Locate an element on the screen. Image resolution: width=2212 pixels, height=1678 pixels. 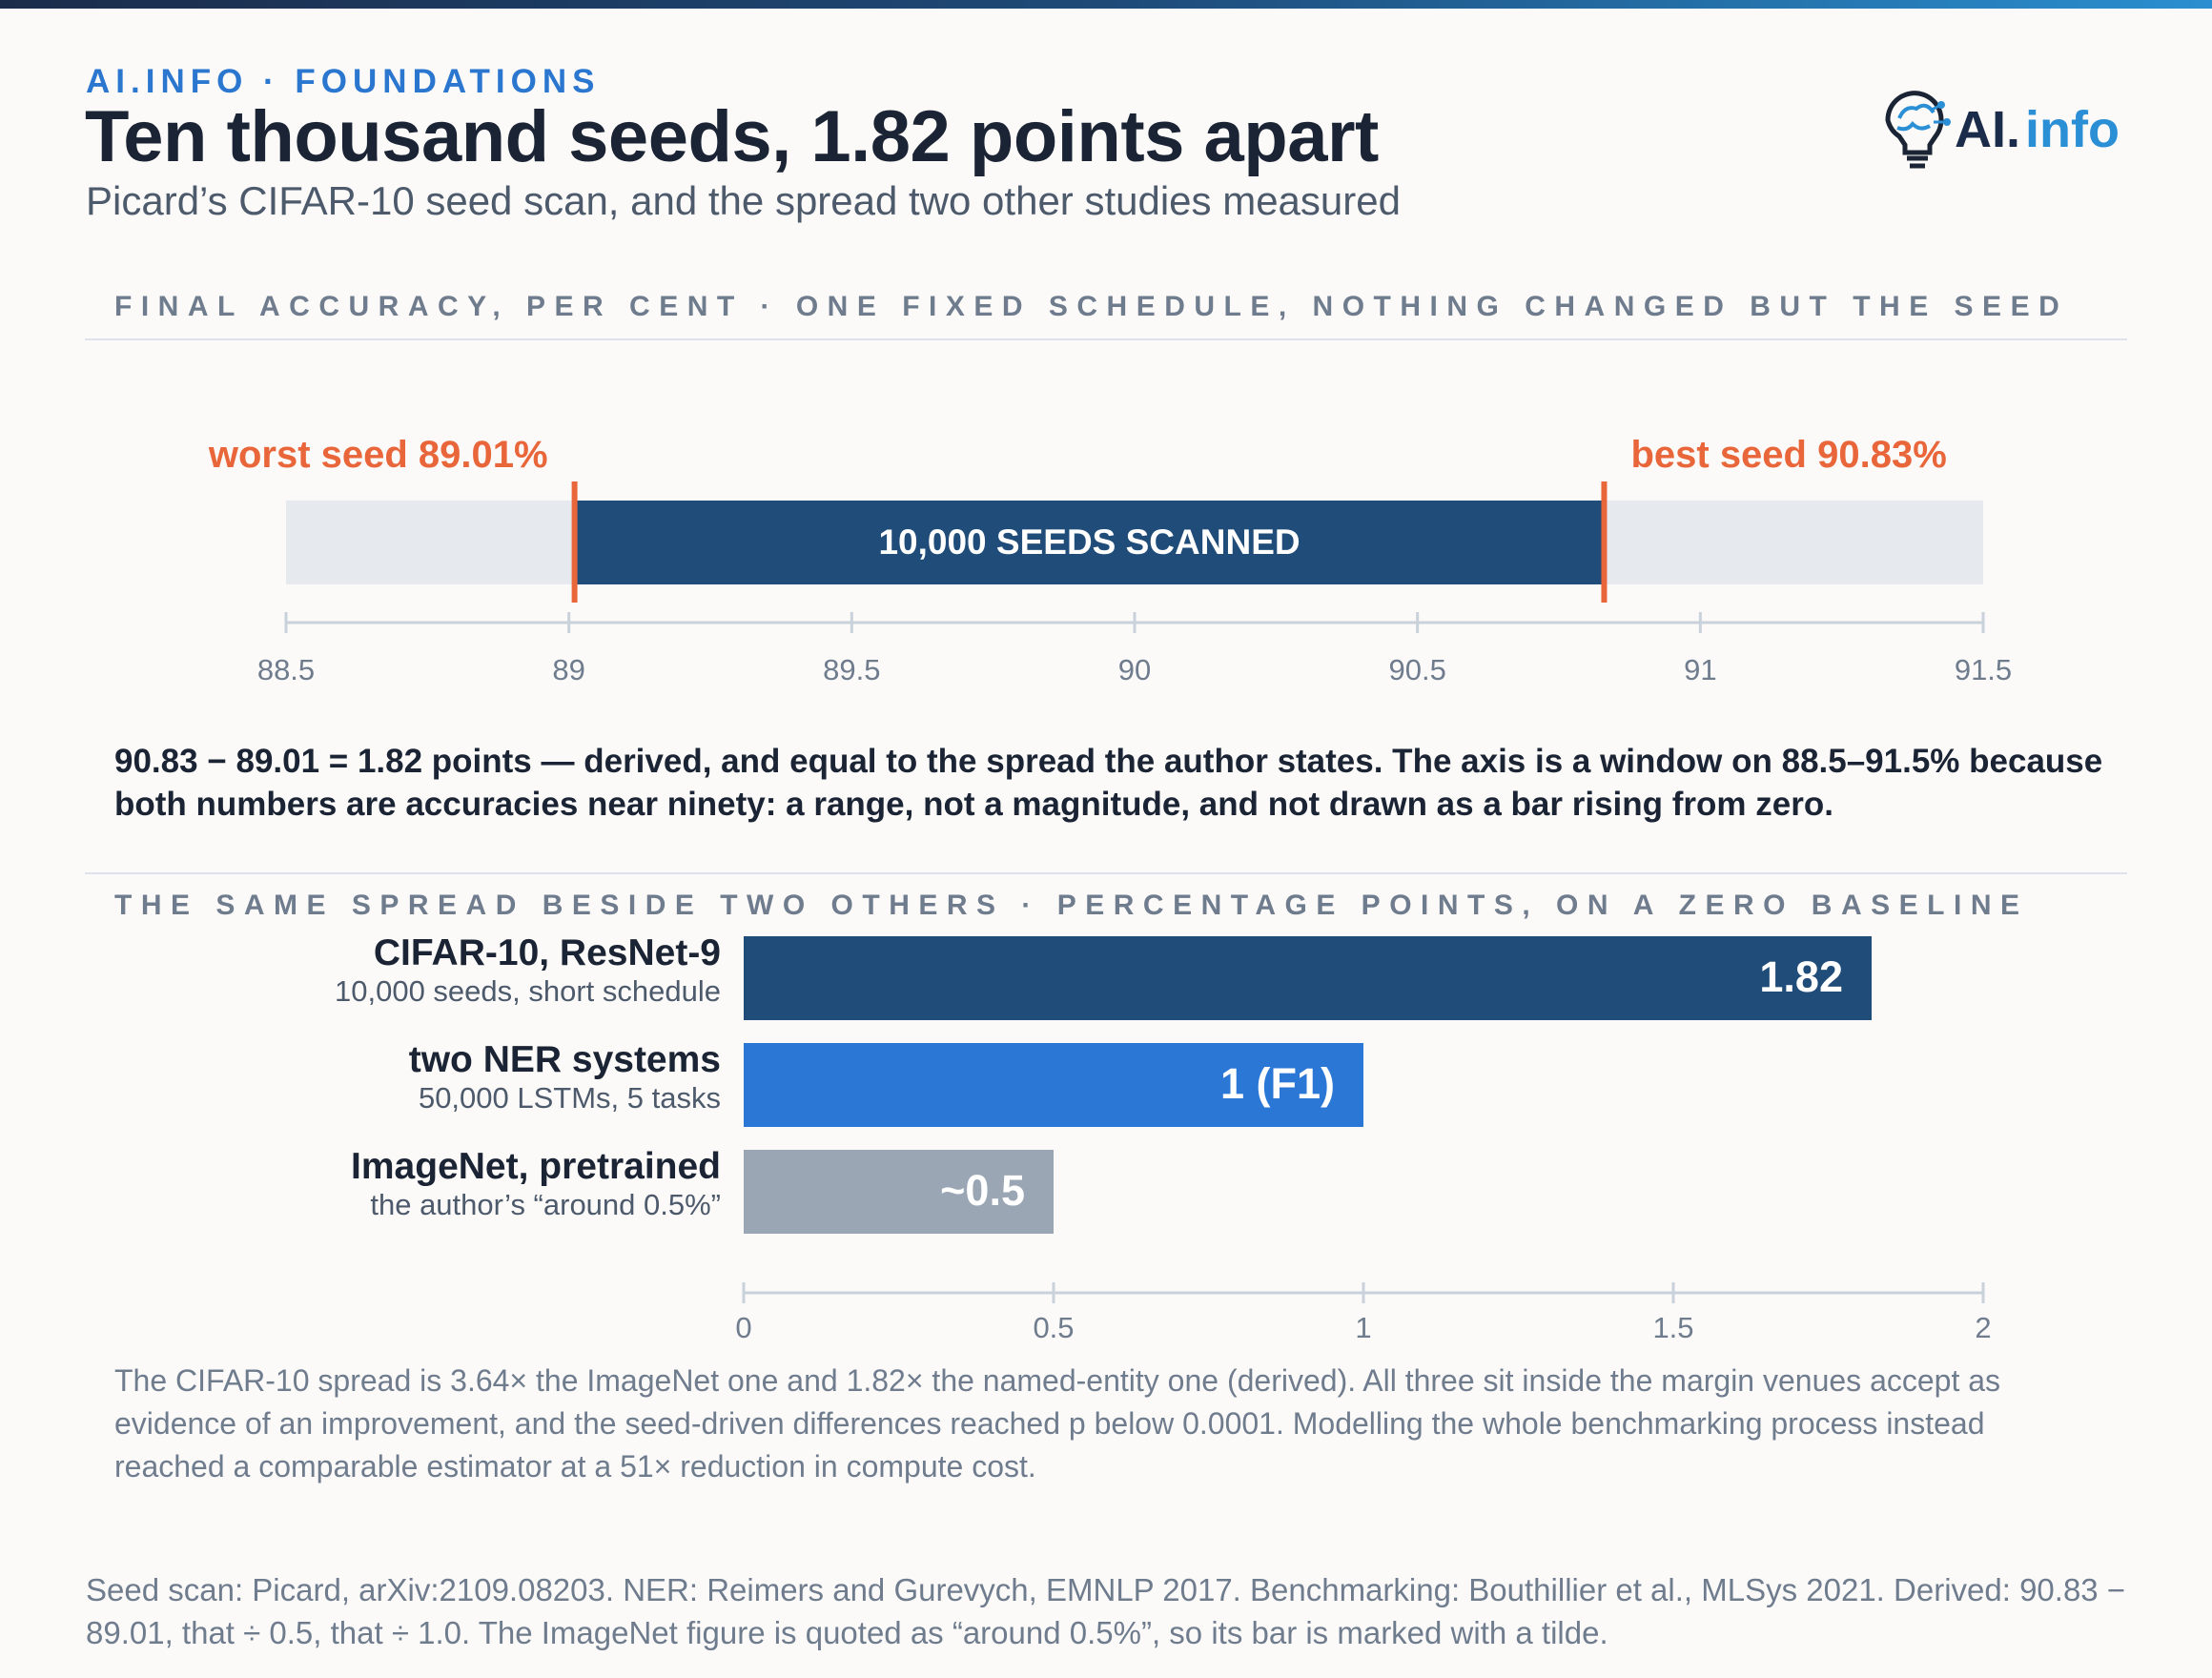
page-title: Ten thousand seeds, 1.82 points apart is located at coordinates (732, 136).